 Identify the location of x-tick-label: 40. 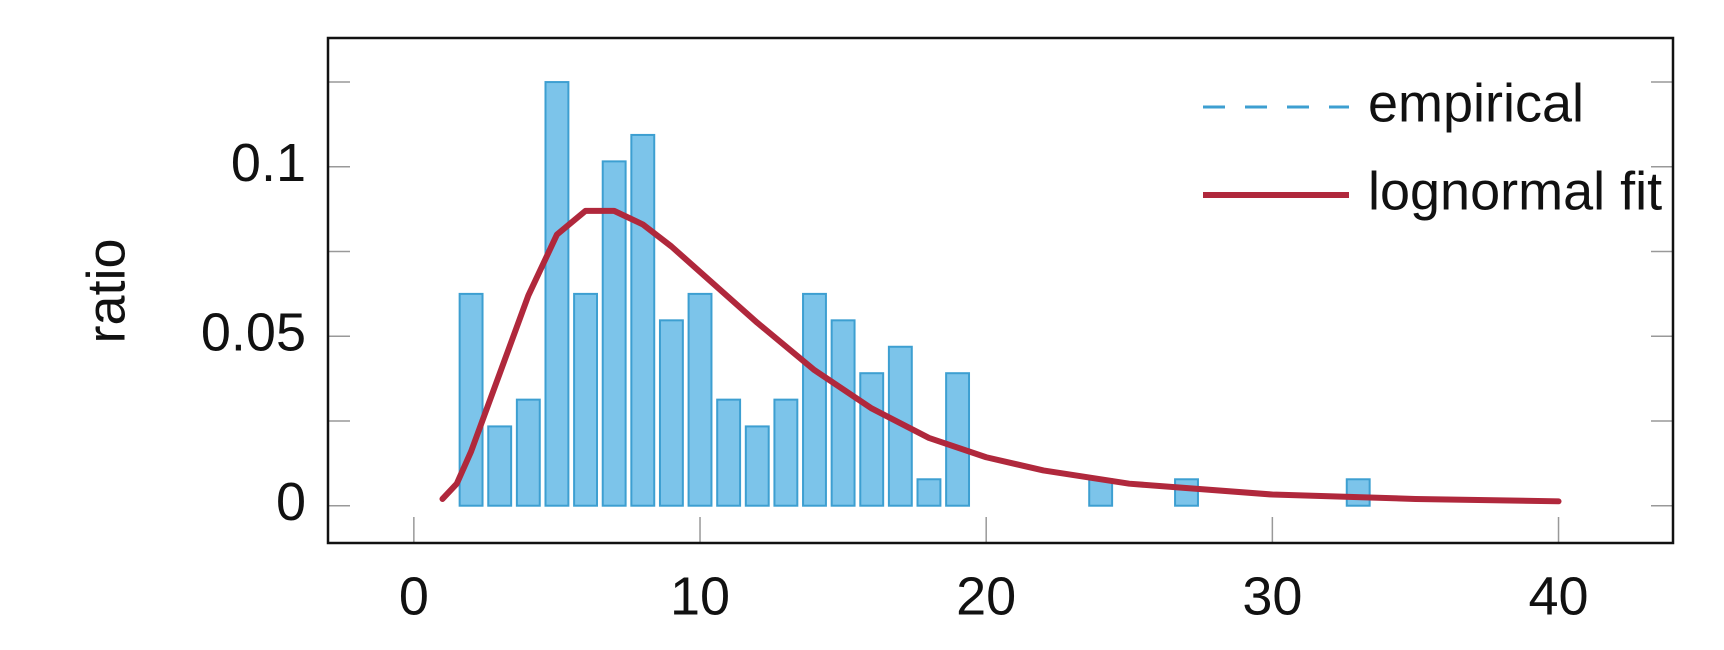
(1558, 596).